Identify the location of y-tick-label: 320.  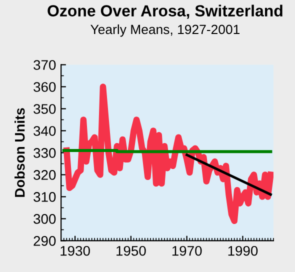
(45, 175).